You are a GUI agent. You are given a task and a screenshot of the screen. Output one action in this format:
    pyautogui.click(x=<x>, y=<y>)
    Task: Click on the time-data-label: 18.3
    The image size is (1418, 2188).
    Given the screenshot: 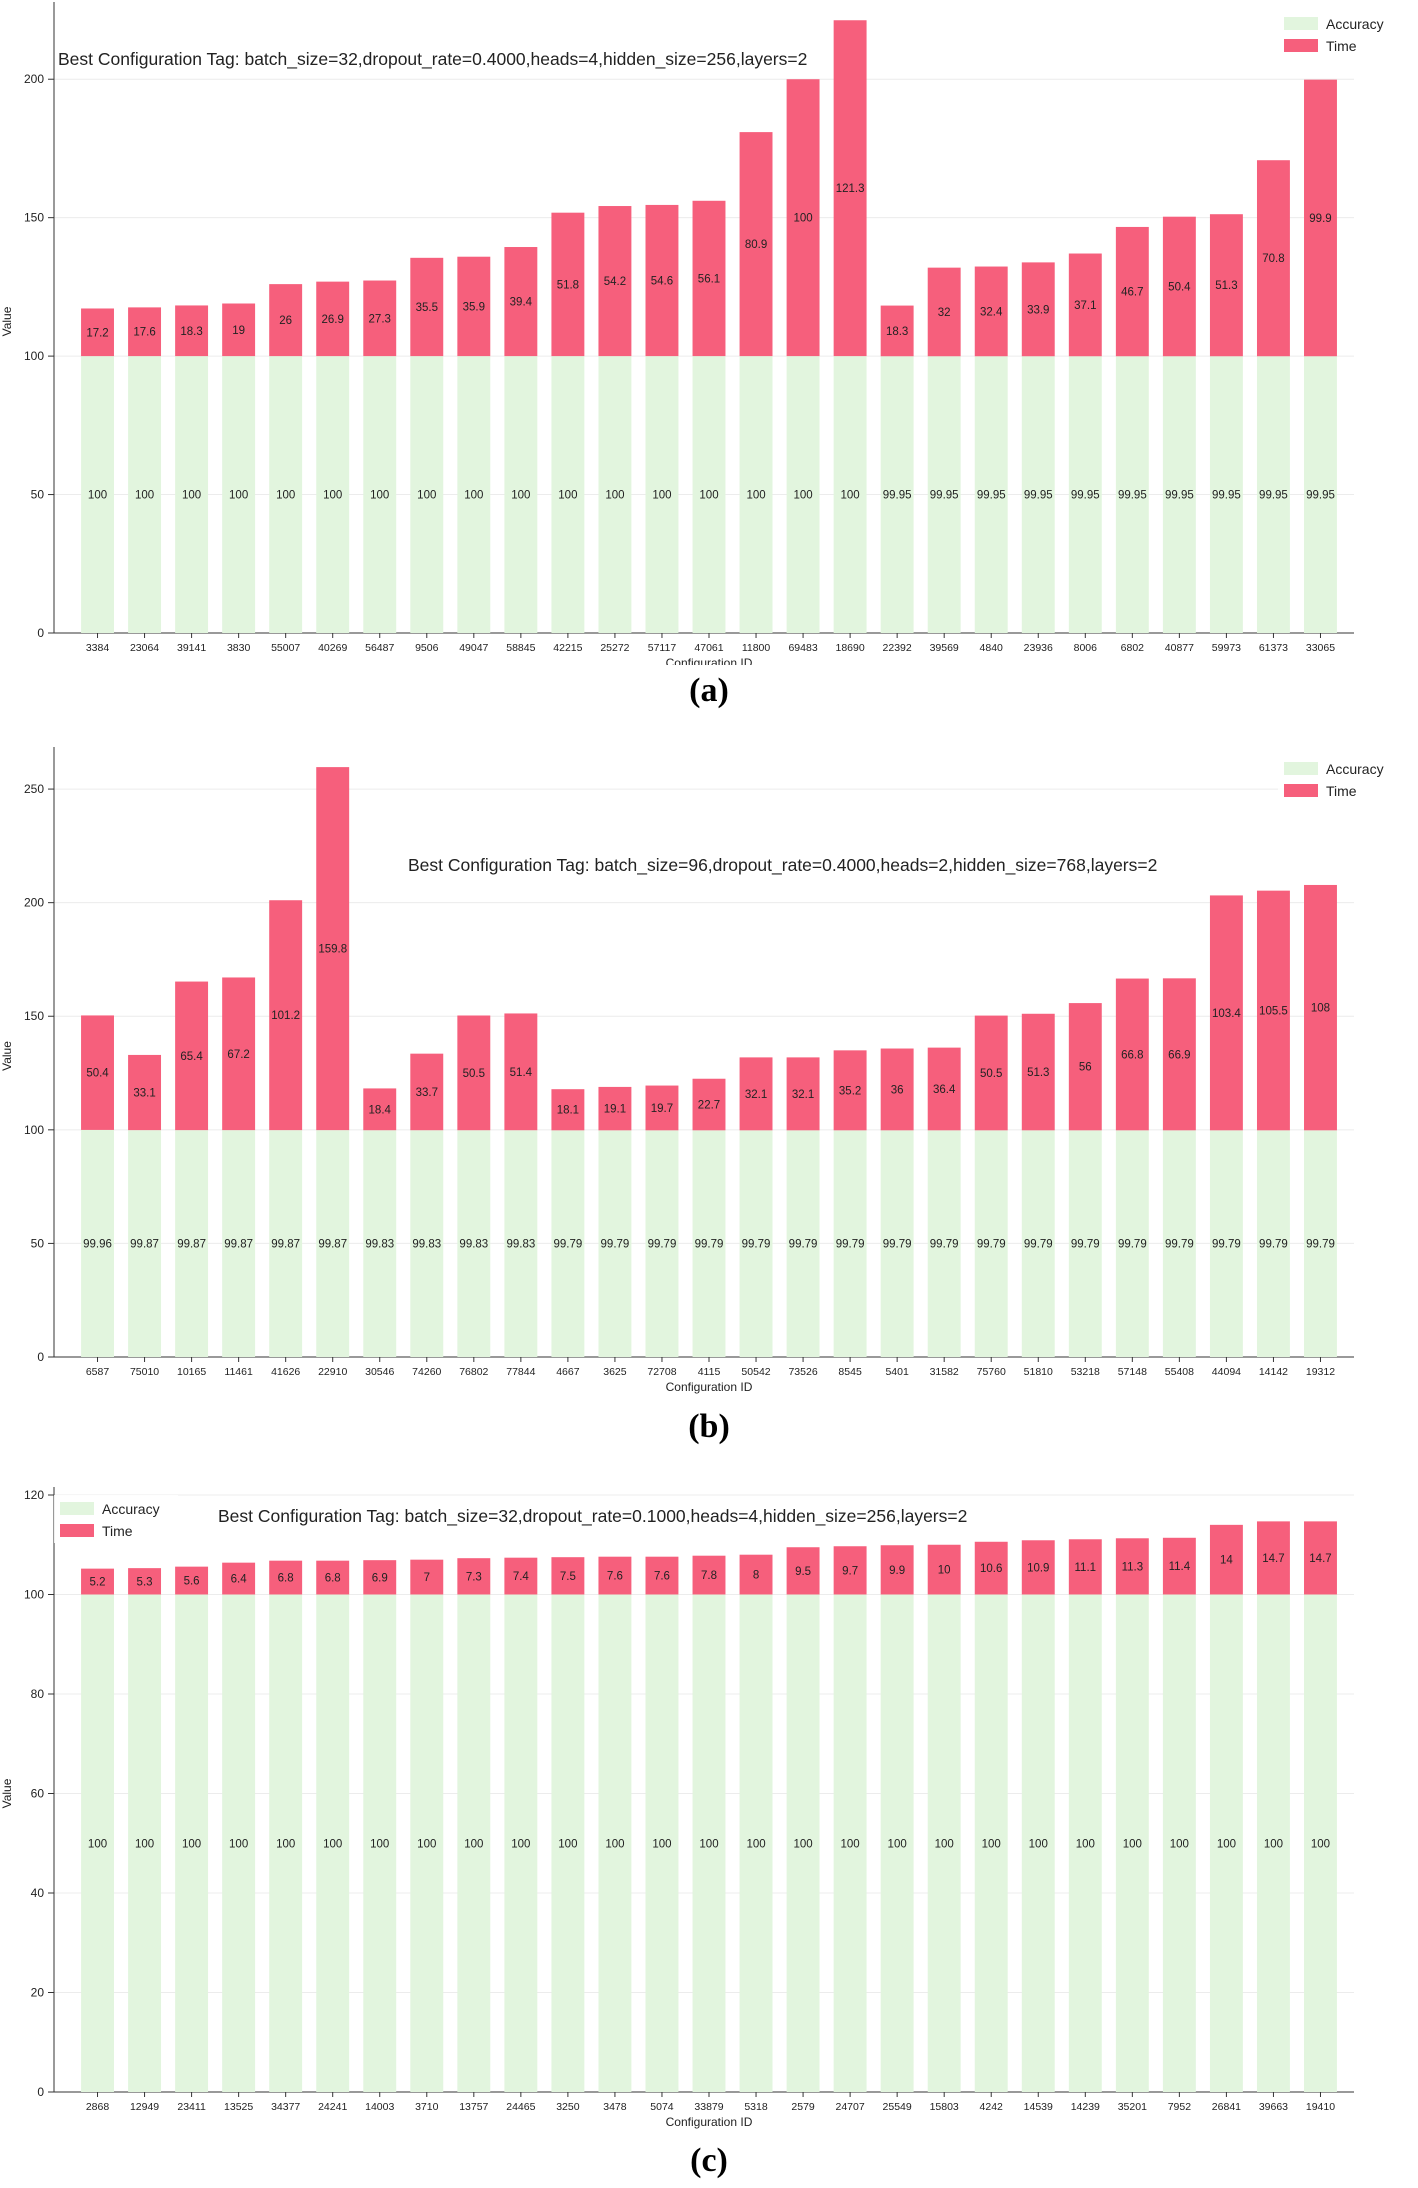 What is the action you would take?
    pyautogui.click(x=191, y=332)
    